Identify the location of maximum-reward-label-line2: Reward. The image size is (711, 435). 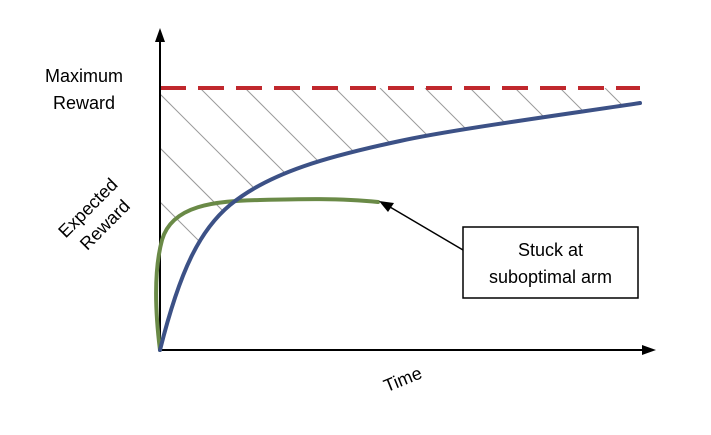
(84, 103).